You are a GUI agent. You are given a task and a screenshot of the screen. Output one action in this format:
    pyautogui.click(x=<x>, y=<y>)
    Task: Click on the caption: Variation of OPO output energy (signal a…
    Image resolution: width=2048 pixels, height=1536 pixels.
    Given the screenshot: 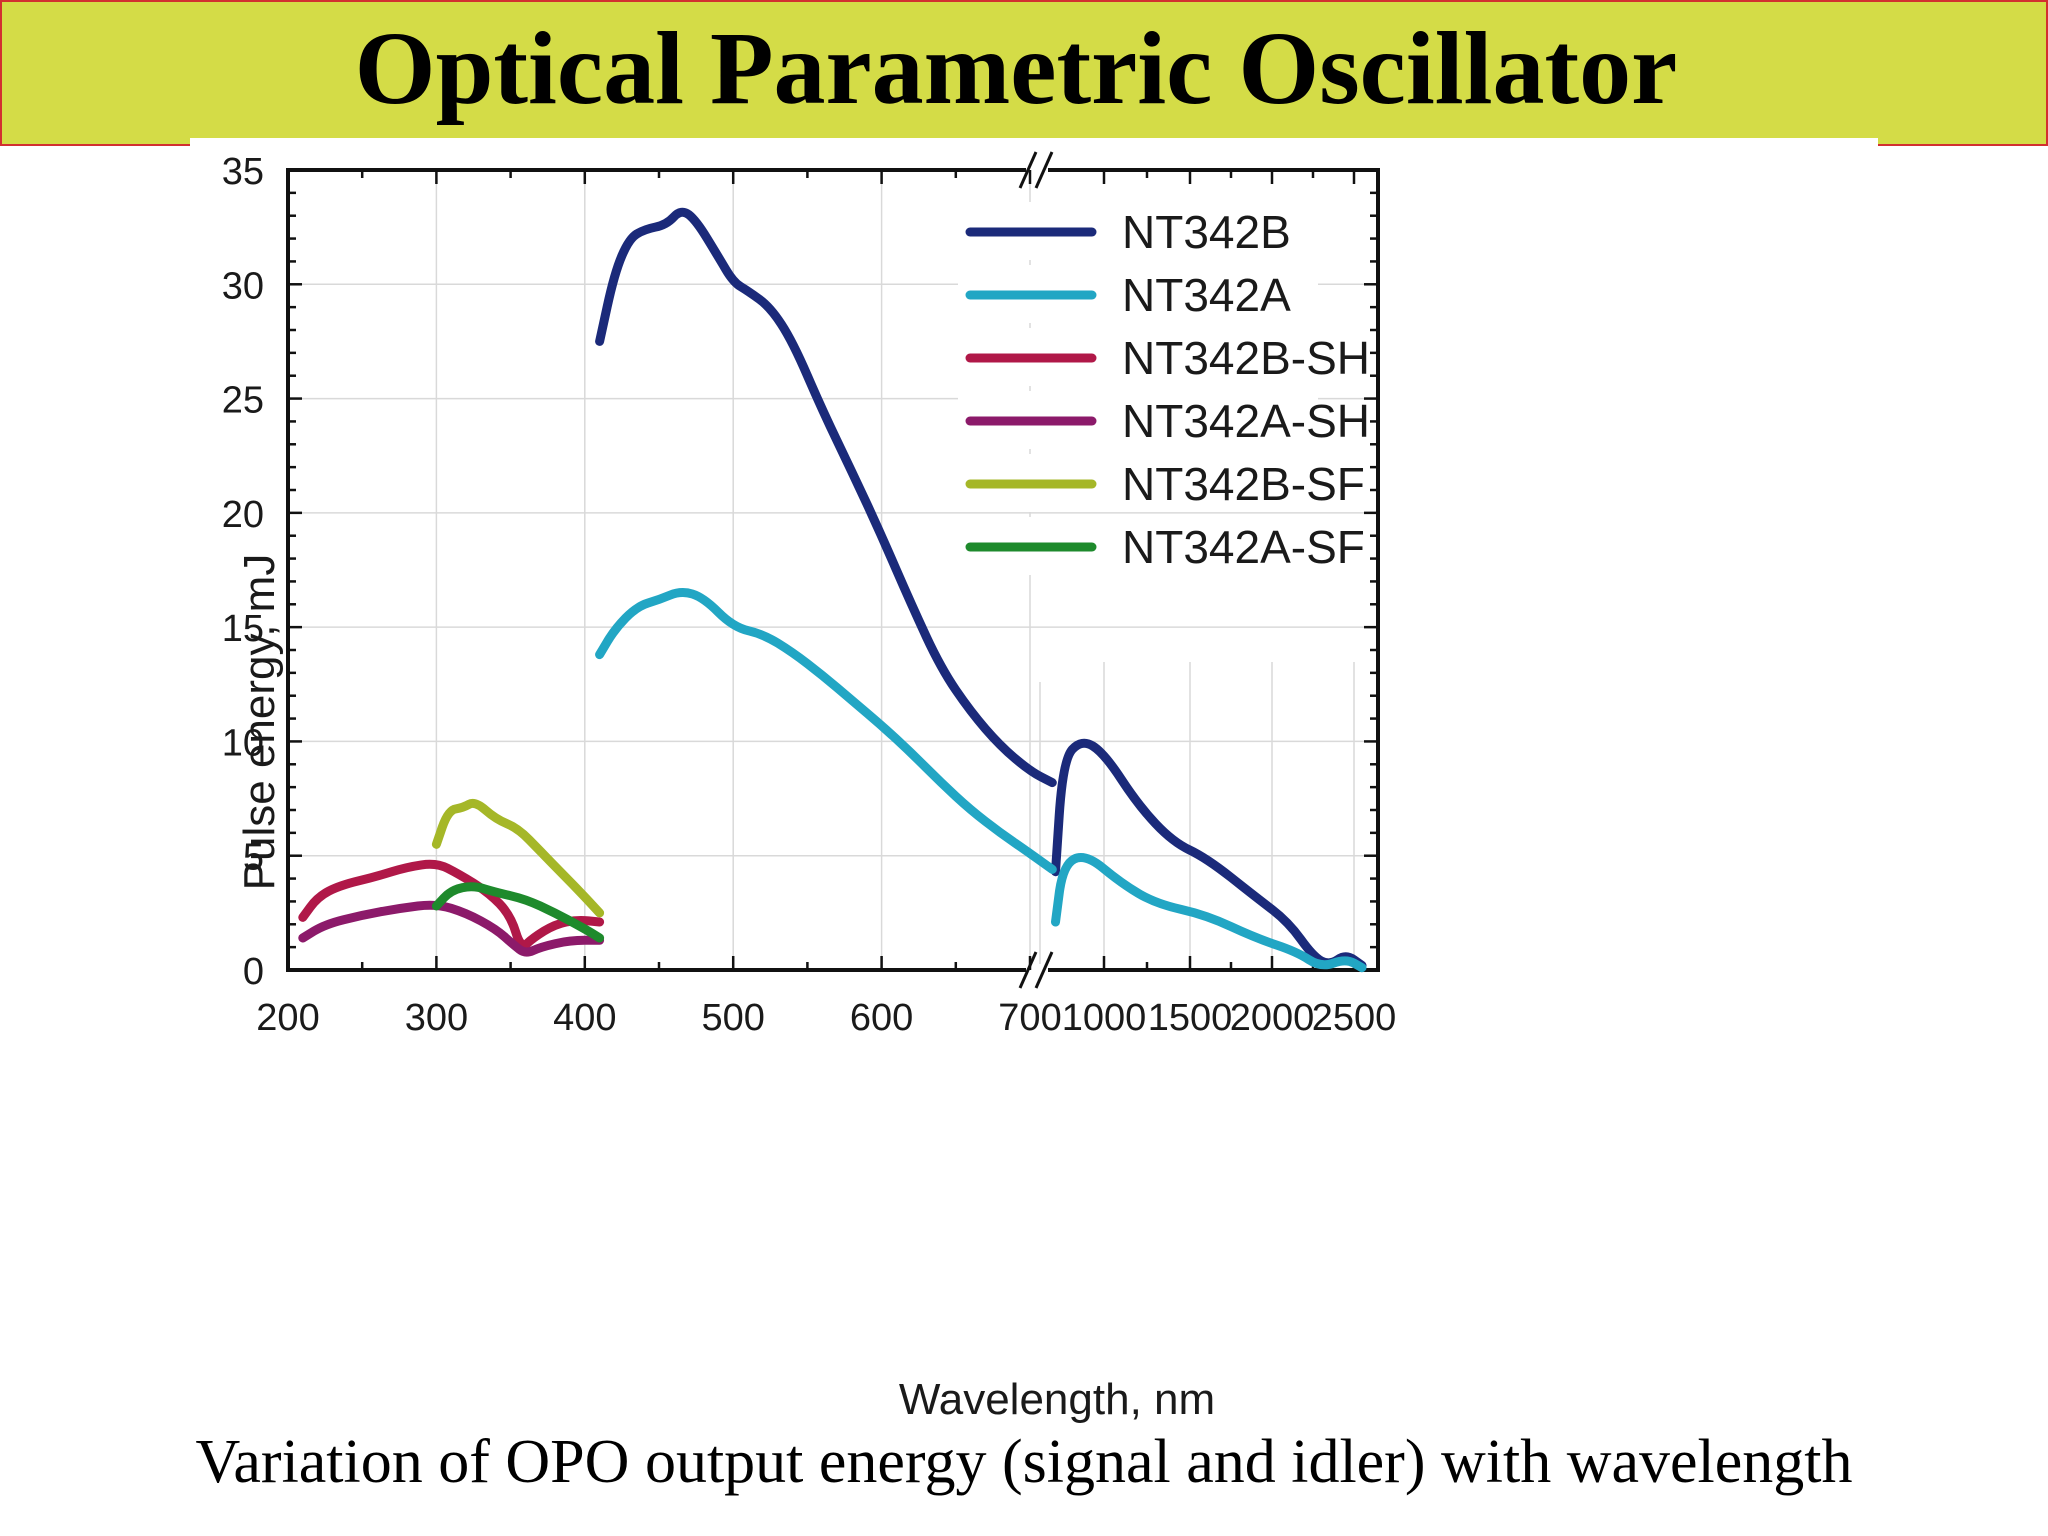 What is the action you would take?
    pyautogui.click(x=1024, y=1462)
    